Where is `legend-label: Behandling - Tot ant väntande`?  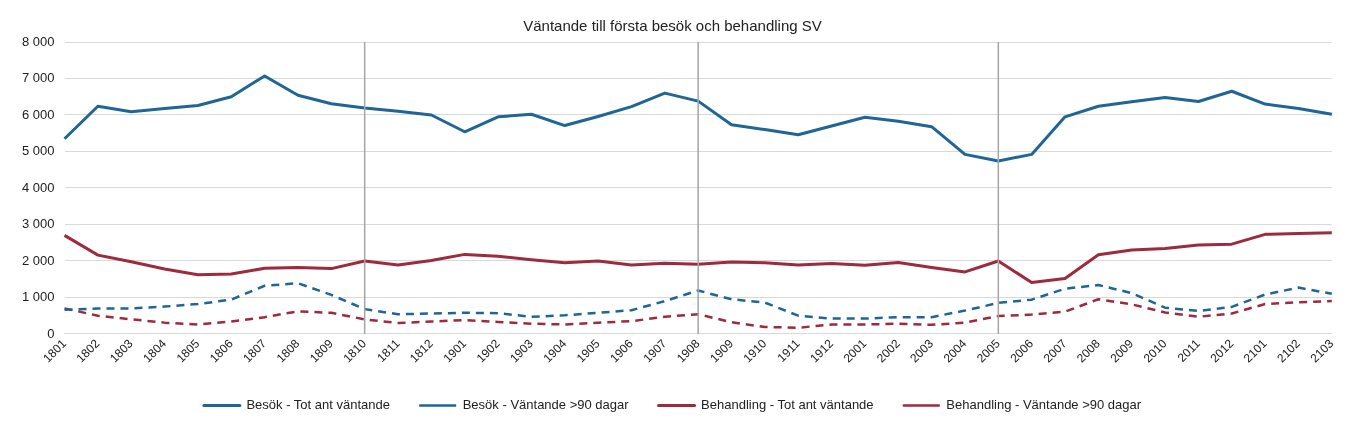 legend-label: Behandling - Tot ant väntande is located at coordinates (787, 405).